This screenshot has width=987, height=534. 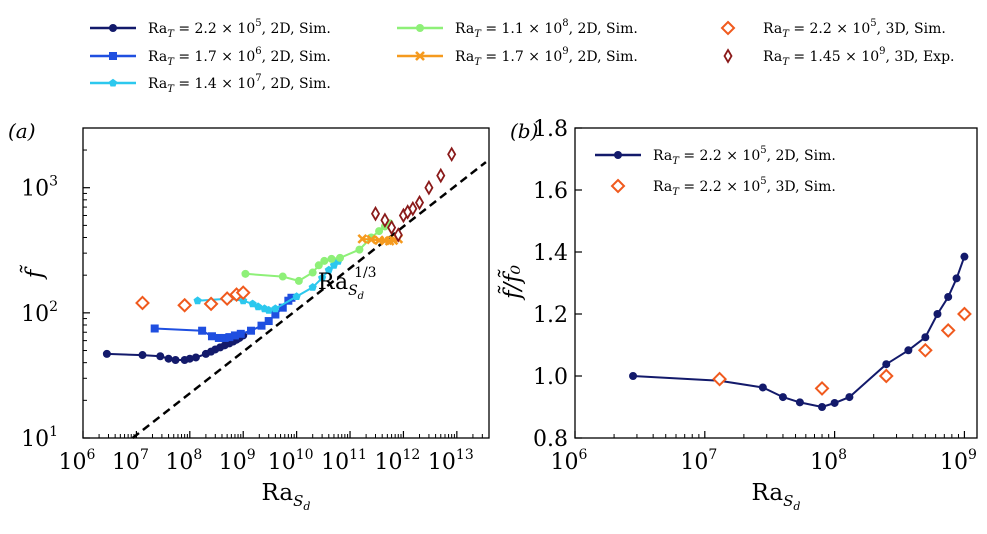 I want to click on series-s7, so click(x=413, y=194).